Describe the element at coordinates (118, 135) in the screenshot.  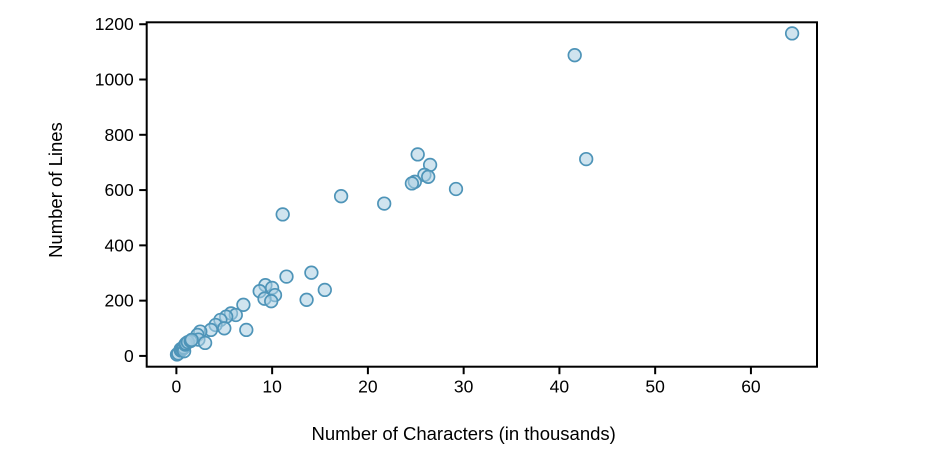
I see `y-tick-label: 800` at that location.